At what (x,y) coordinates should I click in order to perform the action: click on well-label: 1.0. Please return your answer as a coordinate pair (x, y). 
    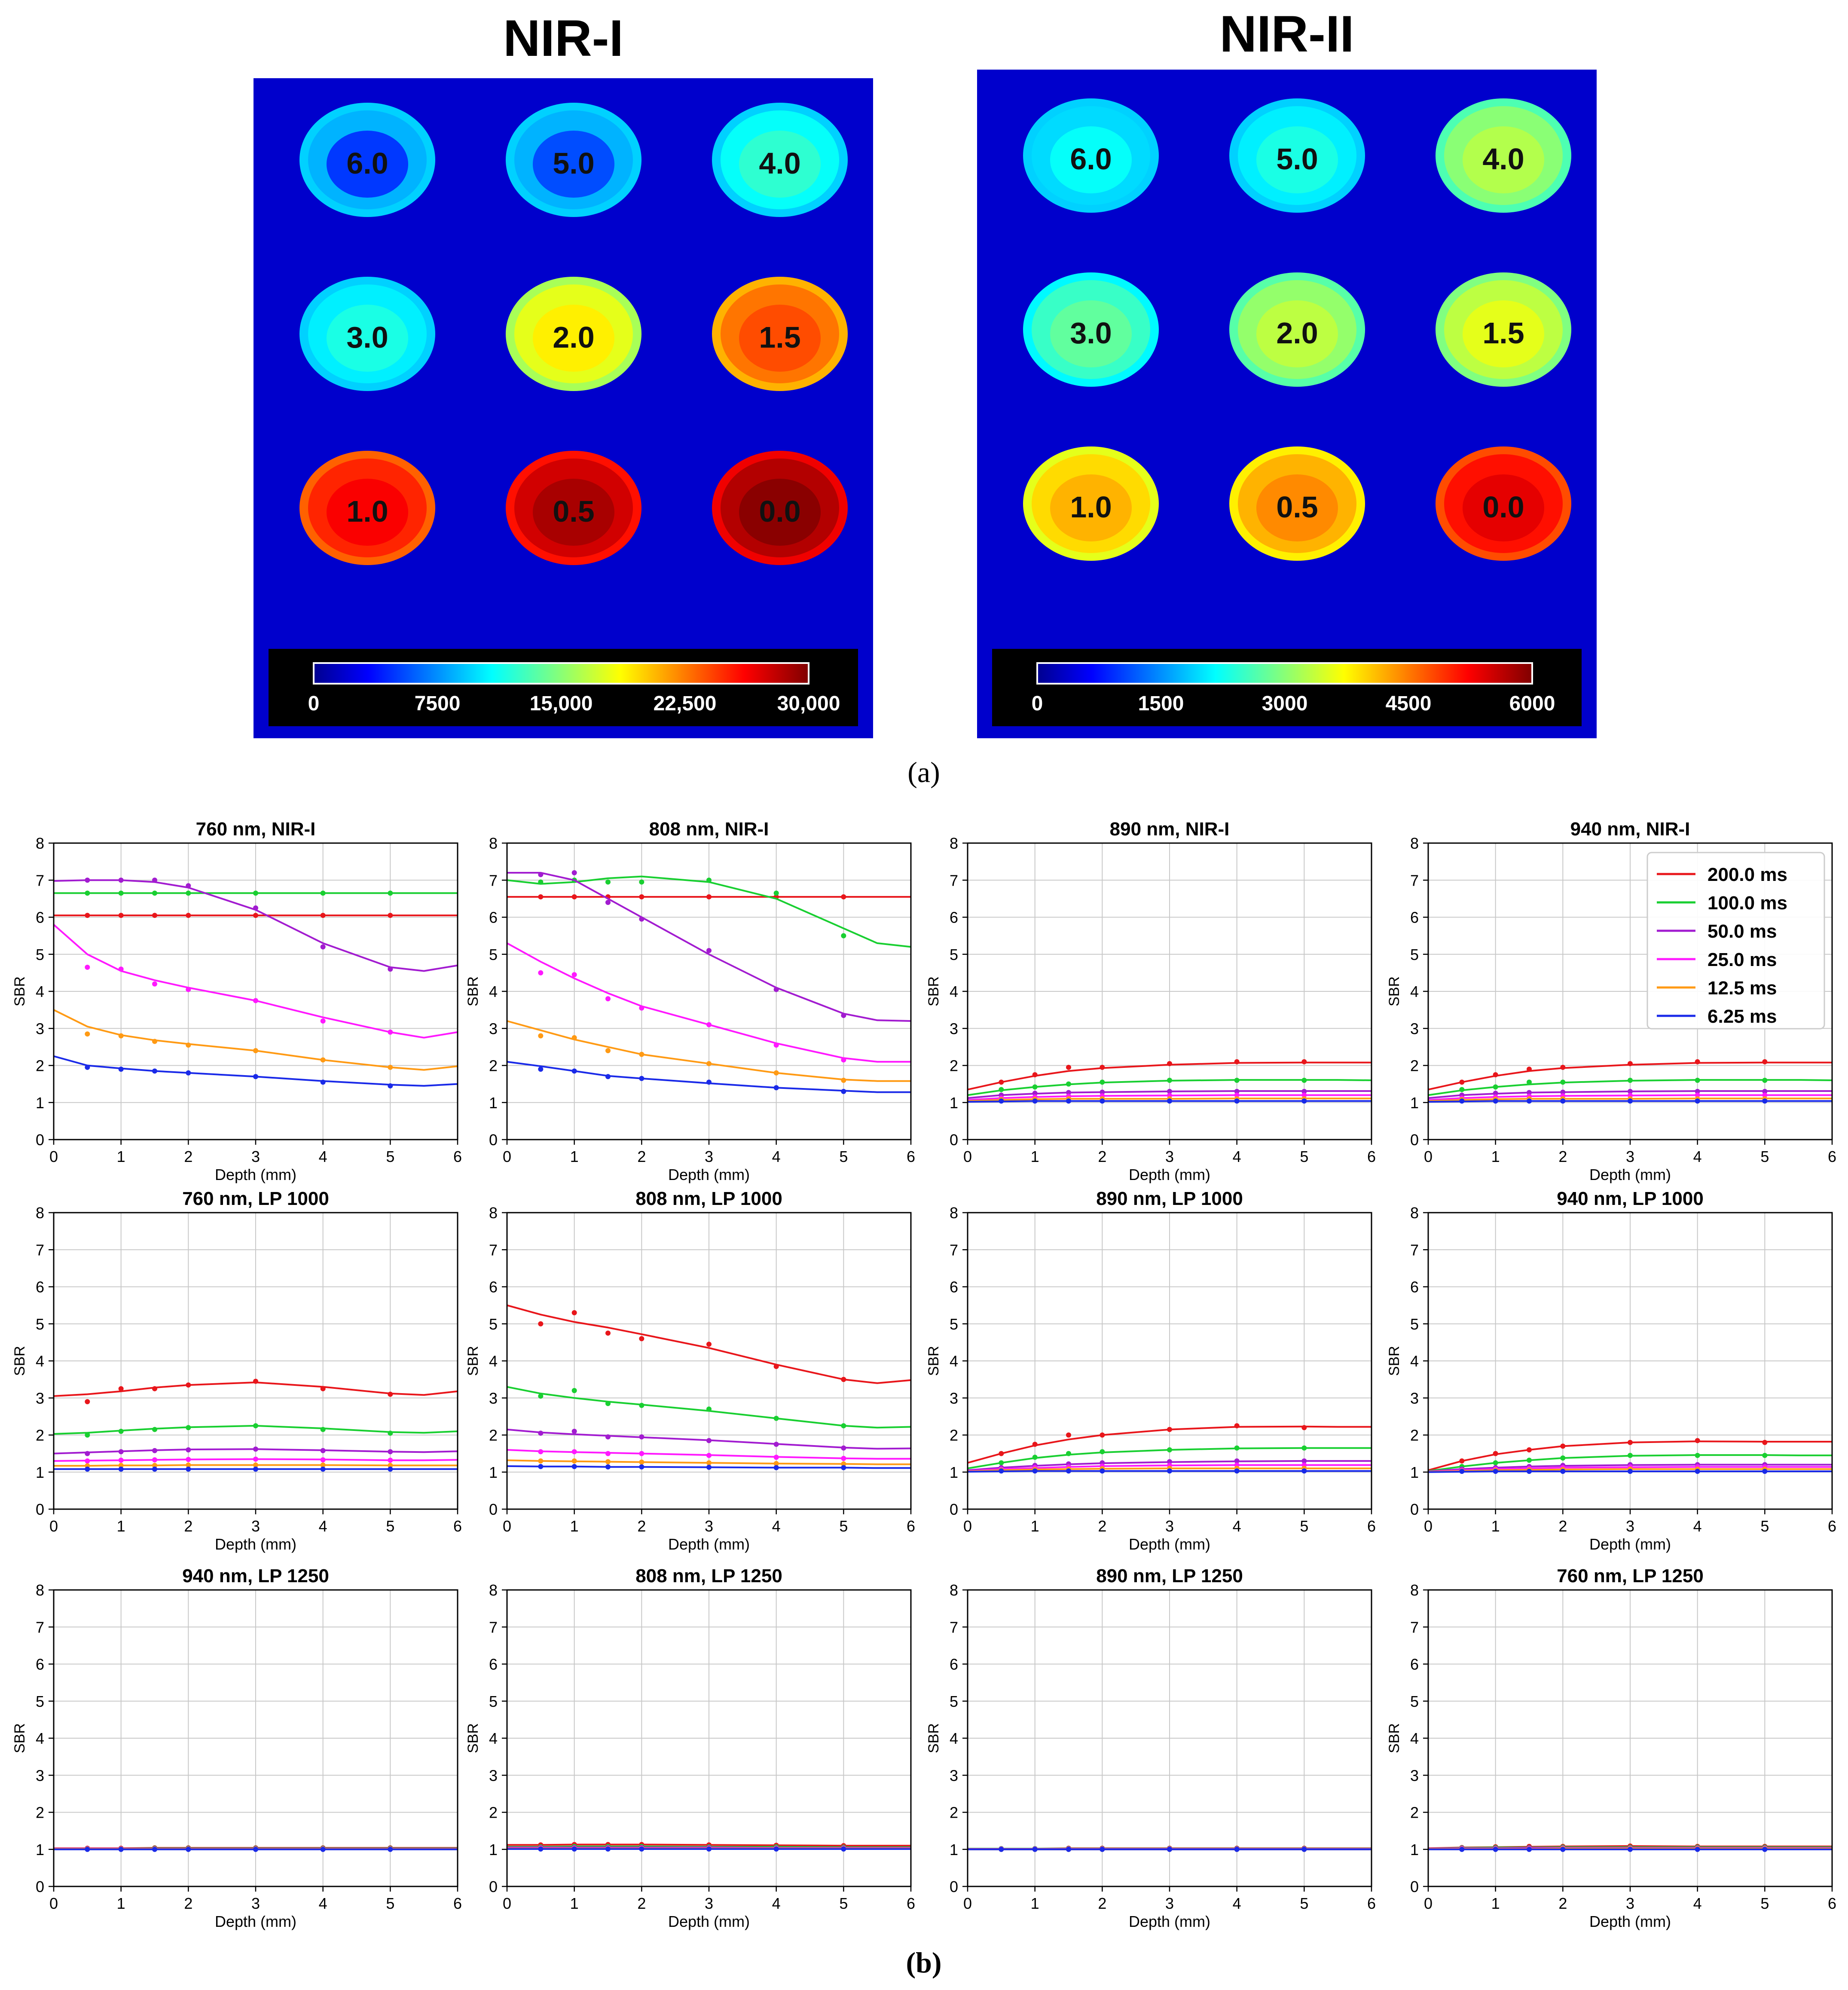
    Looking at the image, I should click on (1091, 507).